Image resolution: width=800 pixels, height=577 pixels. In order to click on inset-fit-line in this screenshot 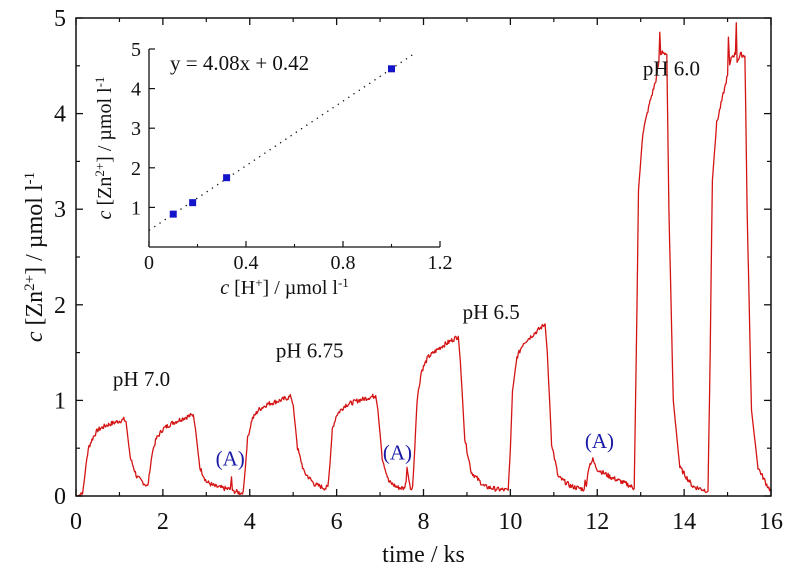, I will do `click(282, 141)`.